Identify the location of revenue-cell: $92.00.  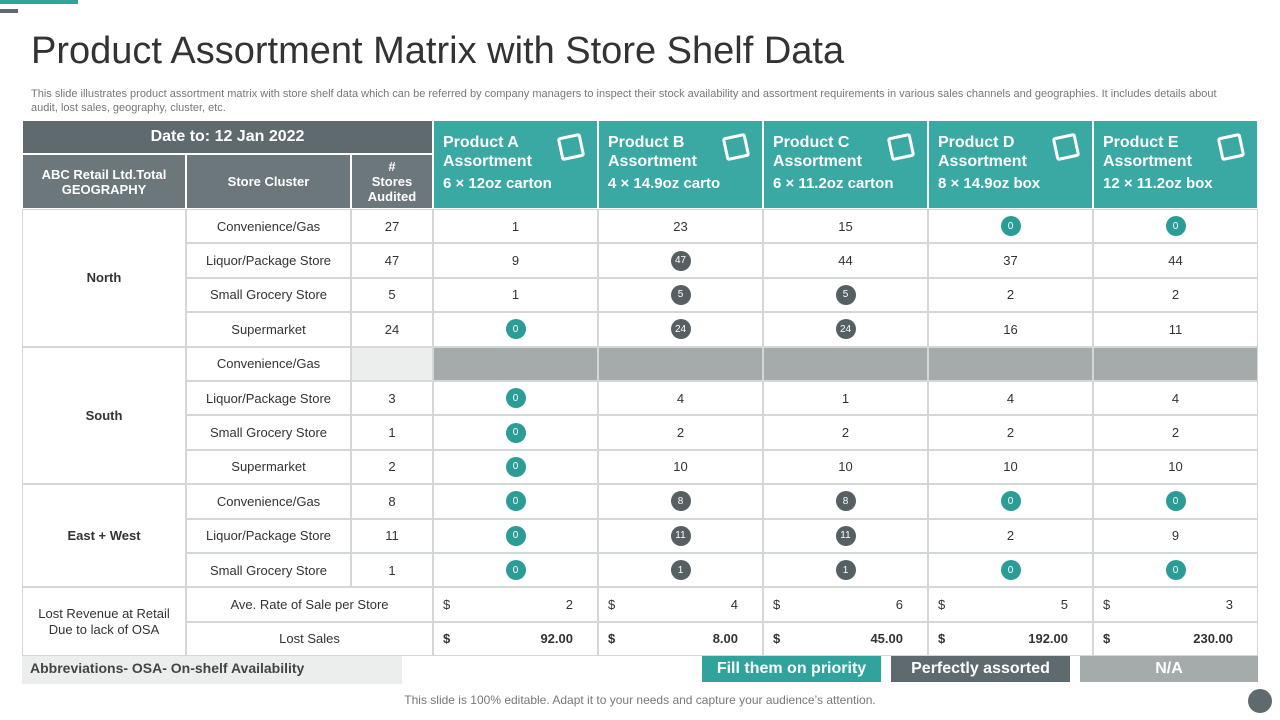
(515, 639).